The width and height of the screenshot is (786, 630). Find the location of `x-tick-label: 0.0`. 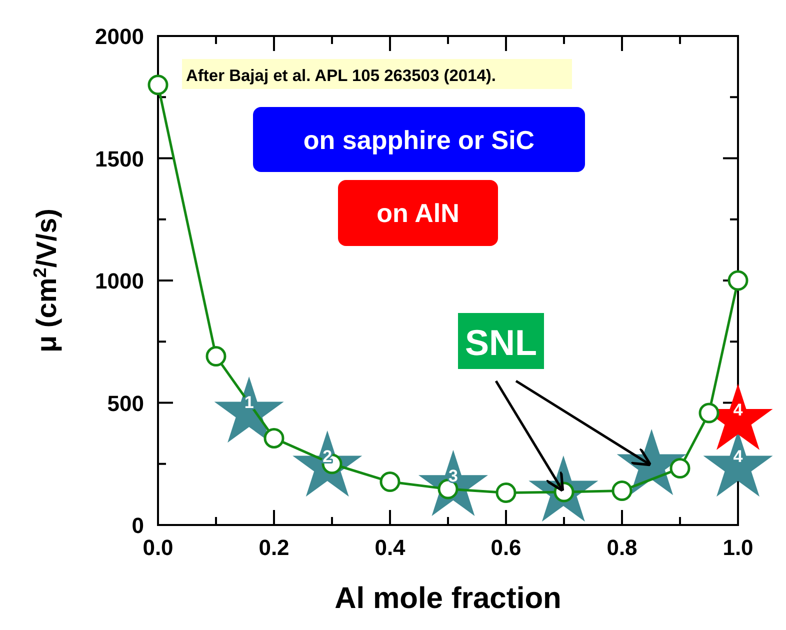

x-tick-label: 0.0 is located at coordinates (158, 547).